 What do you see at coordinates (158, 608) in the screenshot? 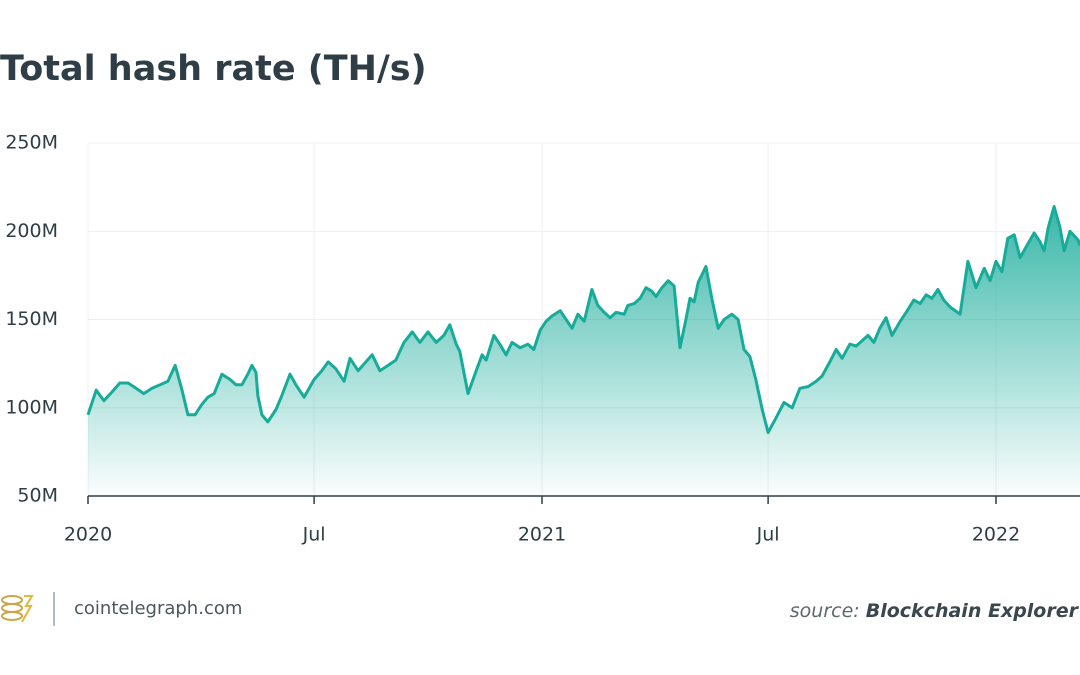
I see `brand: cointelegraph.com` at bounding box center [158, 608].